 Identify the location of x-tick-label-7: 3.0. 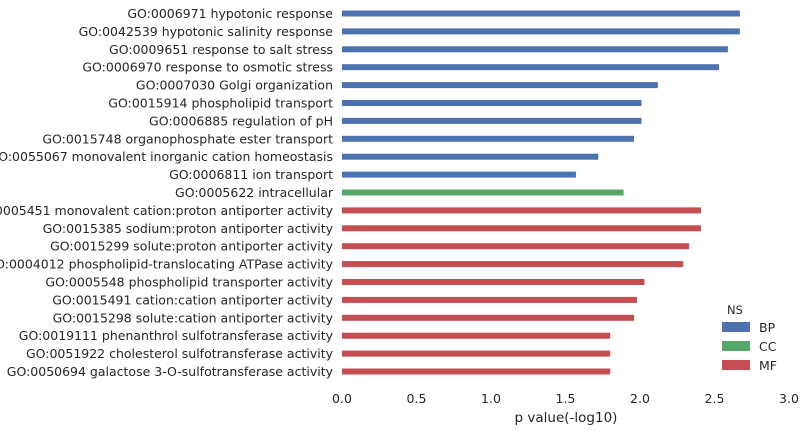
(789, 398).